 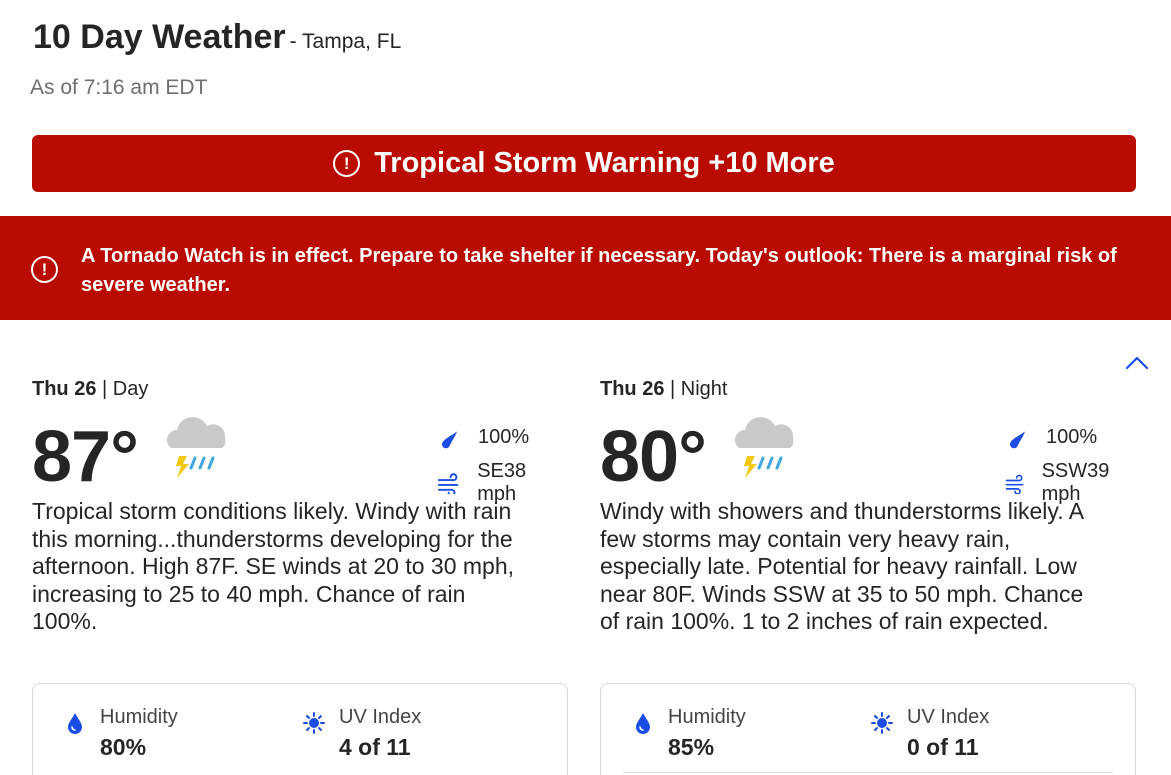 I want to click on part-label: Night, so click(x=704, y=389).